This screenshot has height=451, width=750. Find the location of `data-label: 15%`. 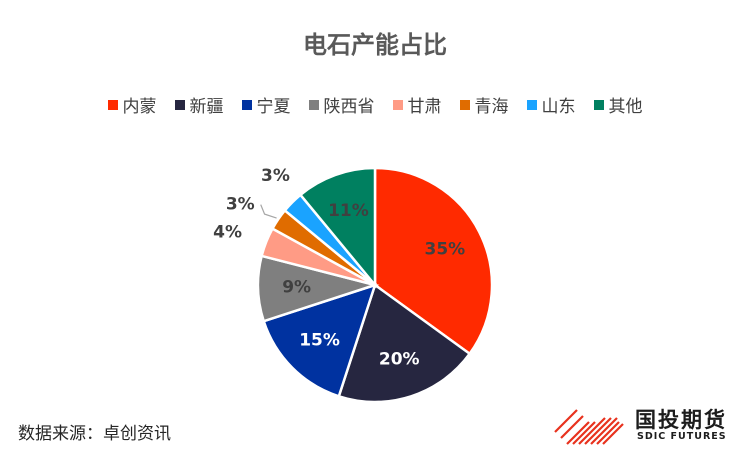

data-label: 15% is located at coordinates (319, 340).